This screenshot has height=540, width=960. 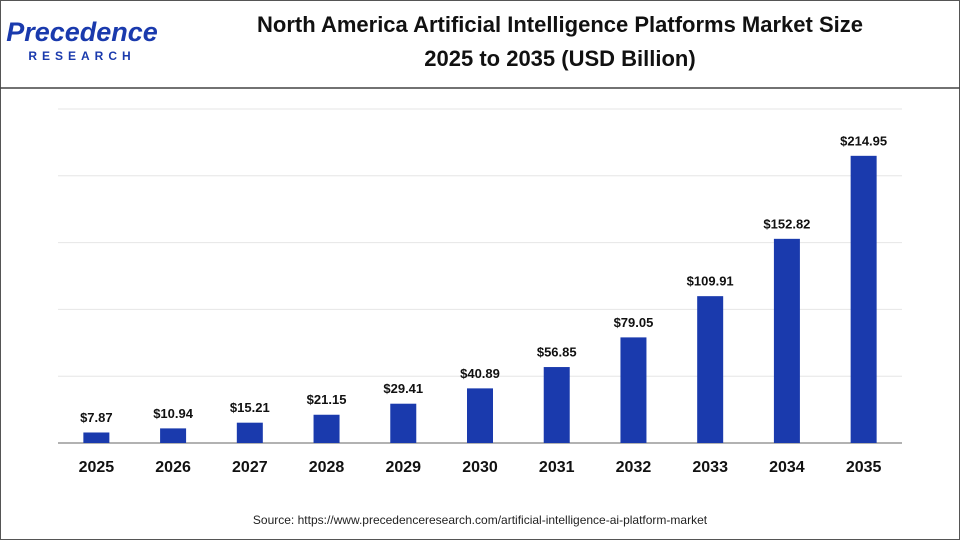 What do you see at coordinates (96, 417) in the screenshot?
I see `value-label: $7.87` at bounding box center [96, 417].